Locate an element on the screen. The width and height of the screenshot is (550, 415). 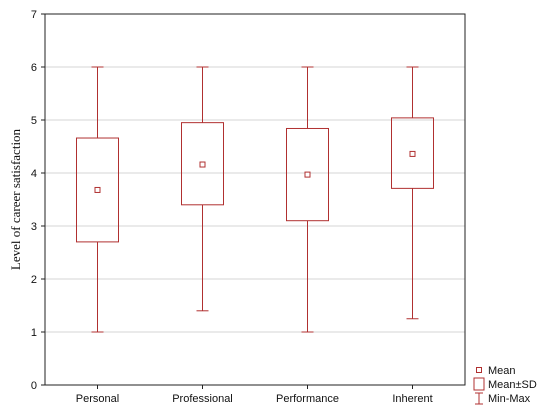
box-group-performance is located at coordinates (307, 199).